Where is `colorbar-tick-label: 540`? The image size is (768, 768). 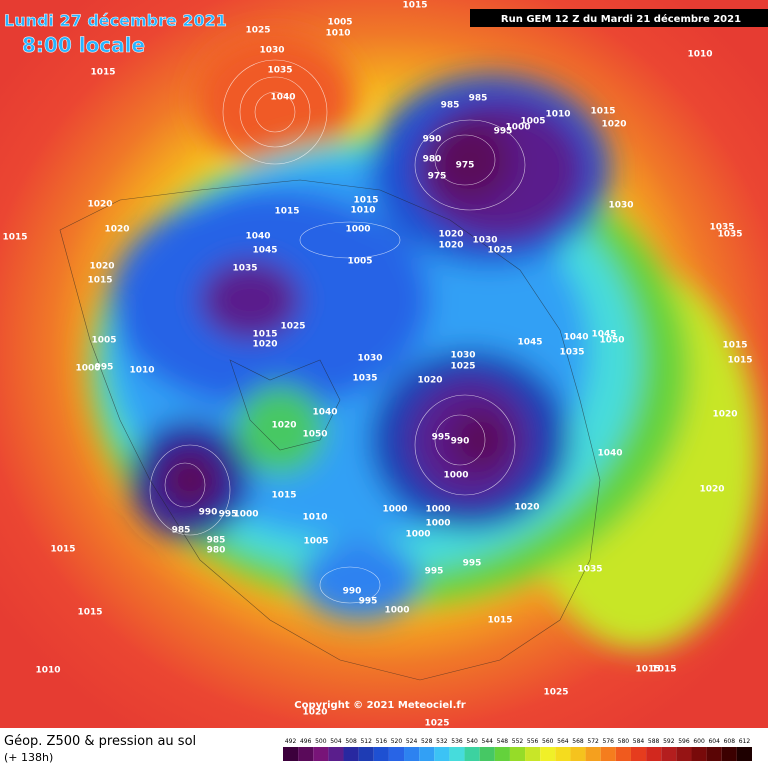
colorbar-tick-label: 540 is located at coordinates (472, 741).